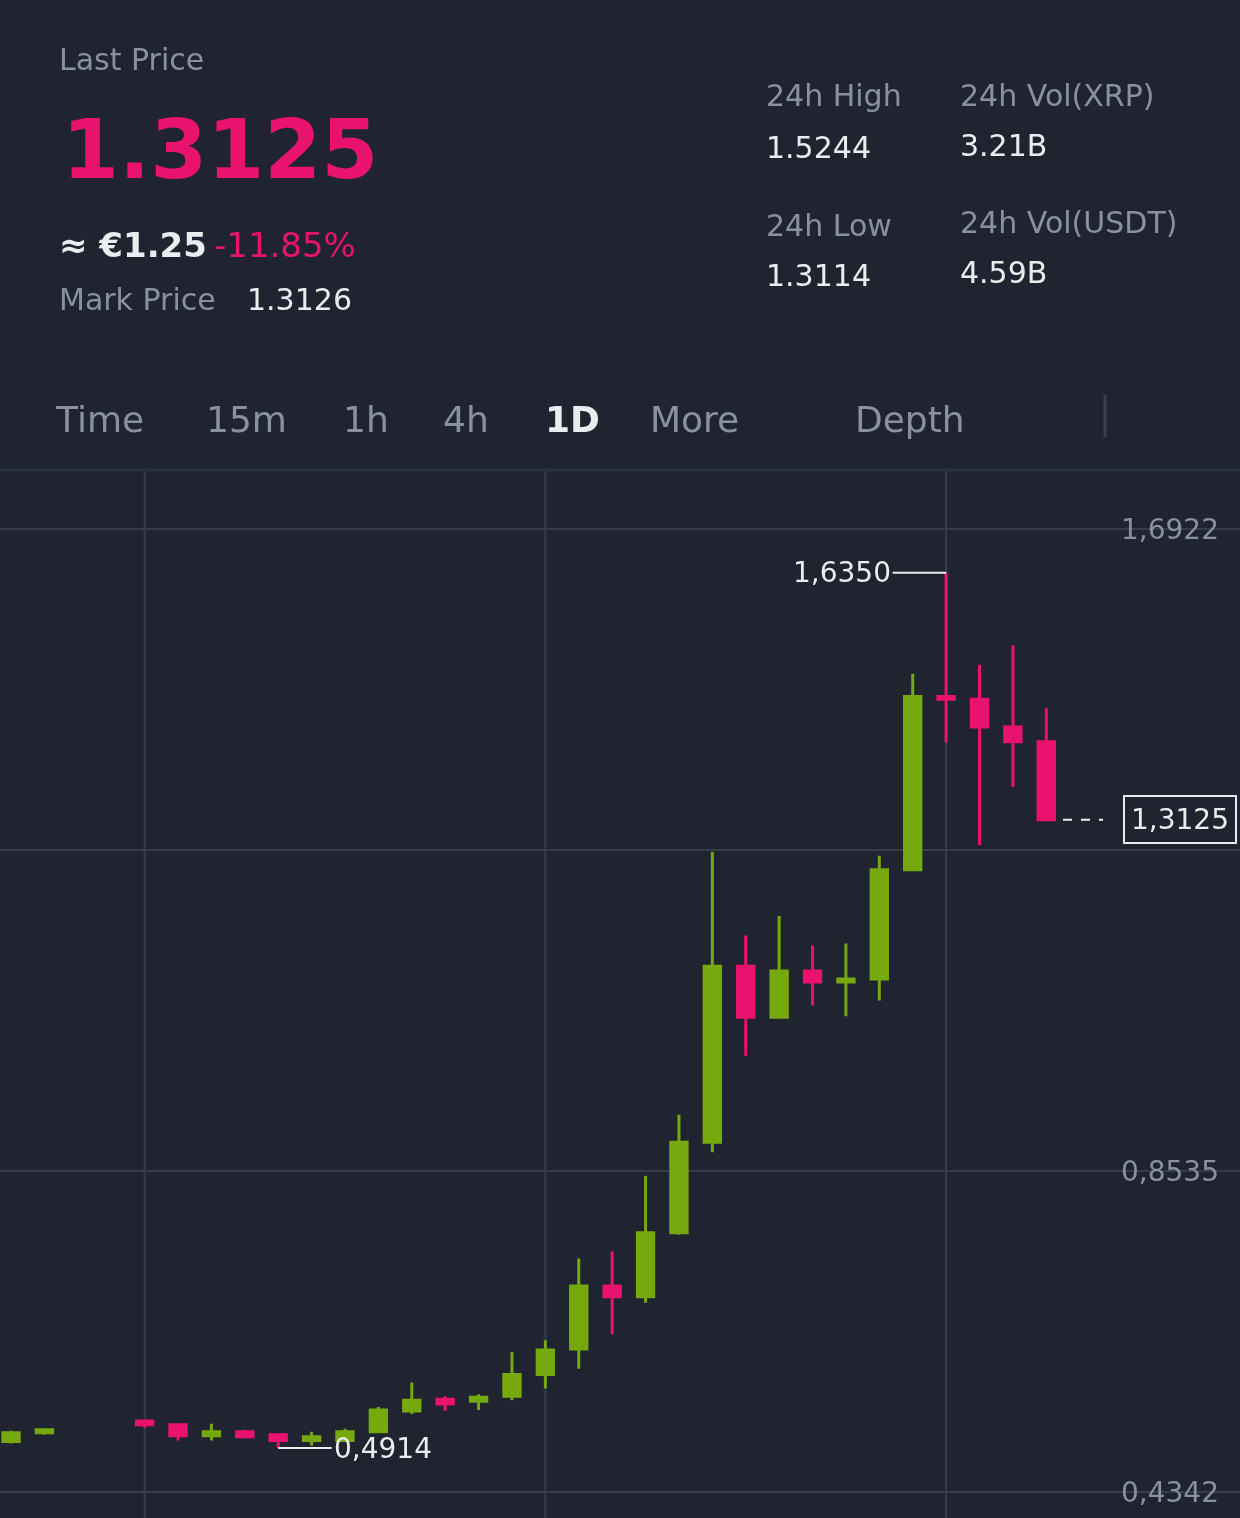  What do you see at coordinates (100, 419) in the screenshot?
I see `text: Time` at bounding box center [100, 419].